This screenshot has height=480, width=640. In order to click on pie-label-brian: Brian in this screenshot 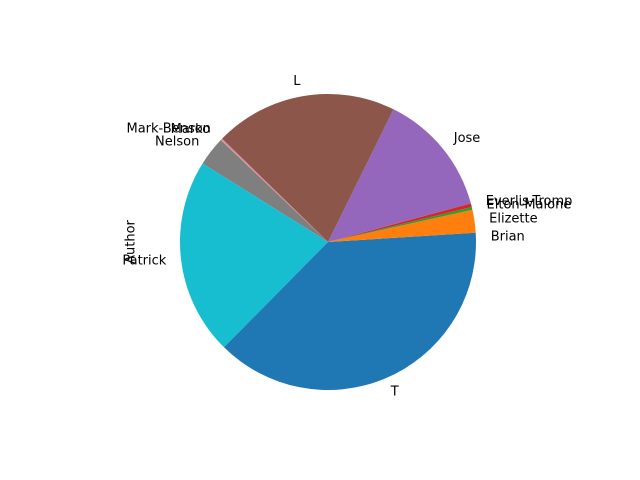, I will do `click(508, 236)`.